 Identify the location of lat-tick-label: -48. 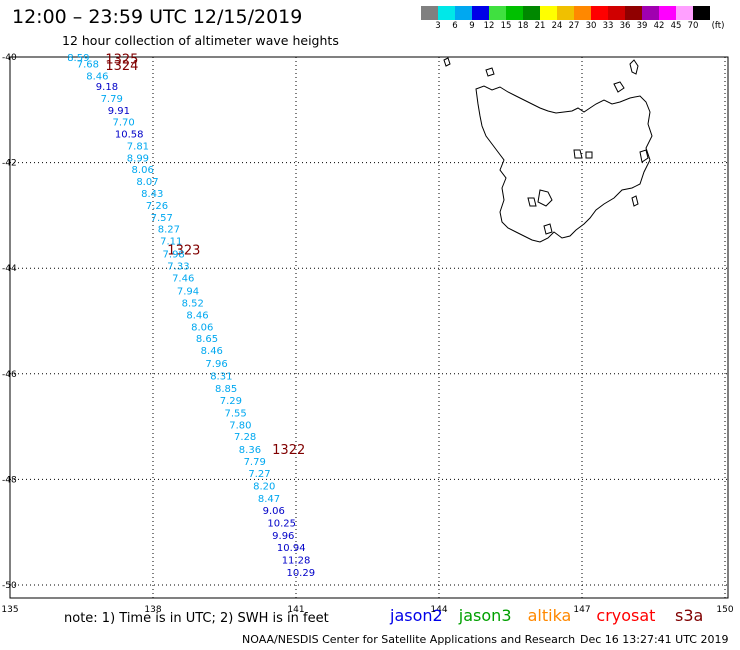
(9, 480).